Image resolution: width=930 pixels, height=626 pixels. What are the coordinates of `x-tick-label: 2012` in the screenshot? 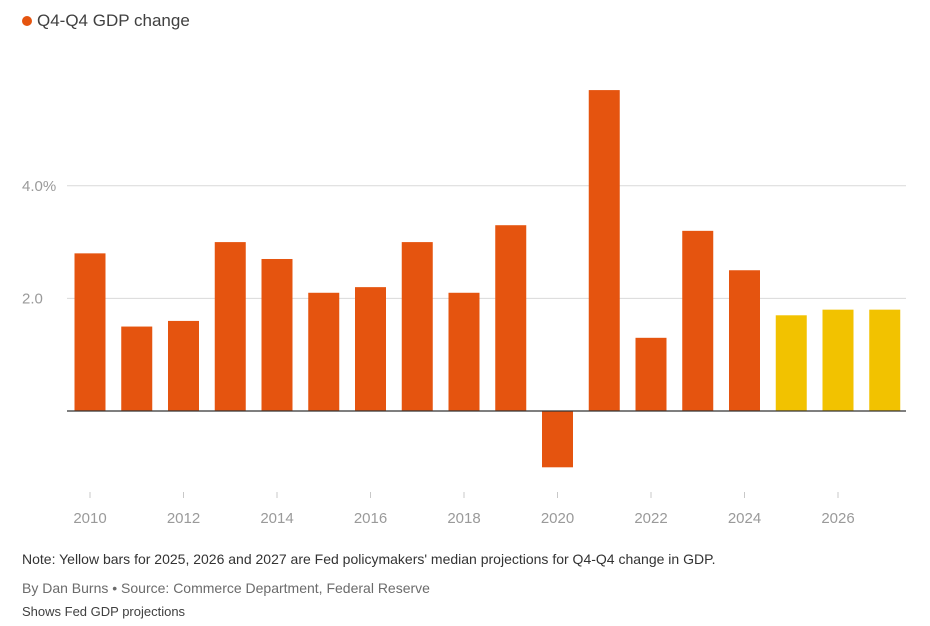 It's located at (183, 518).